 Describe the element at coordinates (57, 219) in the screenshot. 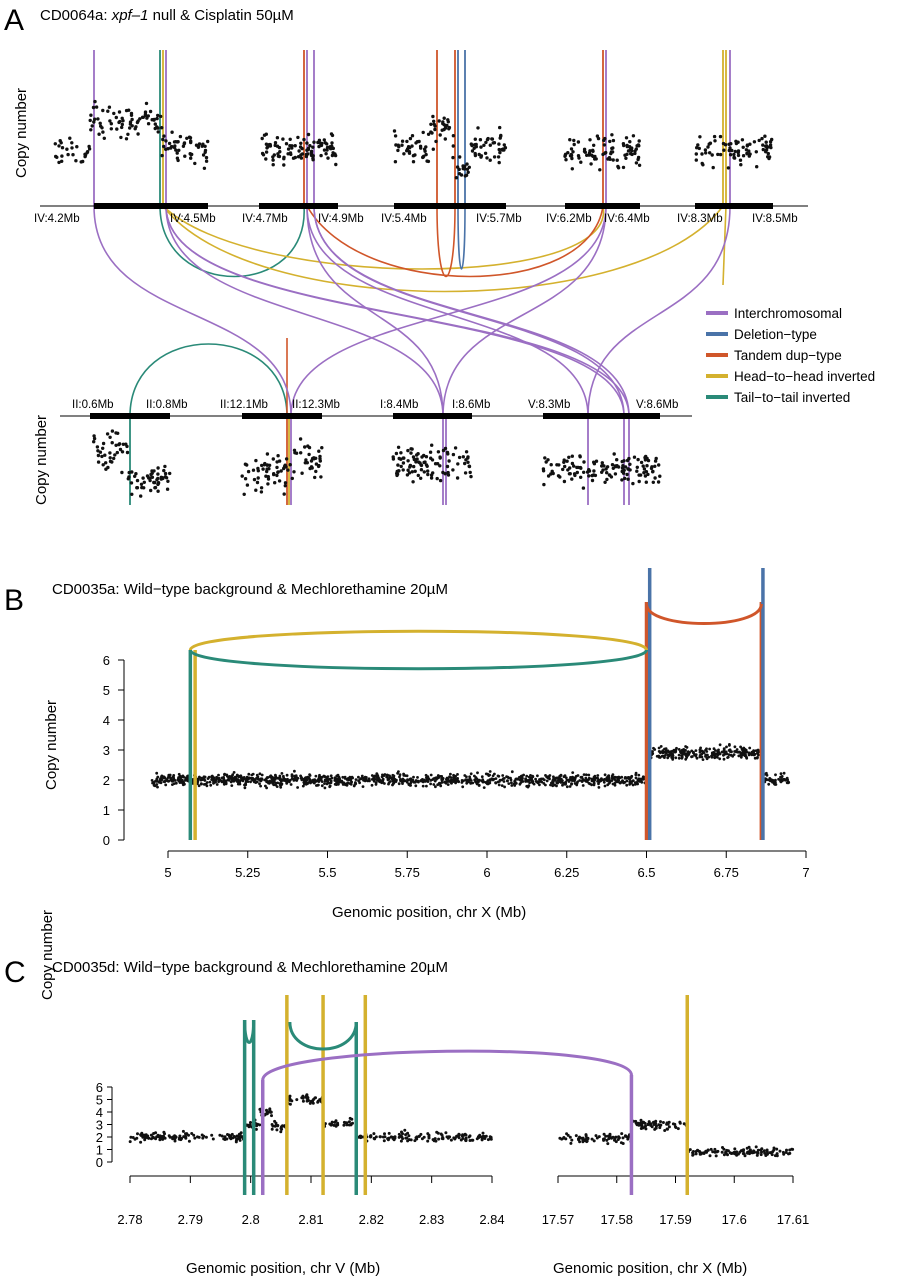

I see `panel-a-top-label-1-start: IV:4.2Mb` at that location.